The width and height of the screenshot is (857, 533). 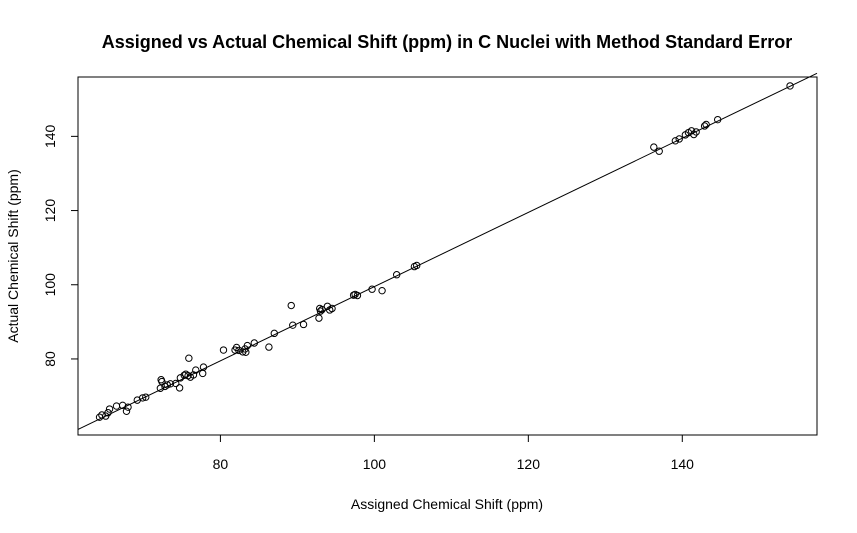 I want to click on y-tick-label: 100, so click(x=50, y=285).